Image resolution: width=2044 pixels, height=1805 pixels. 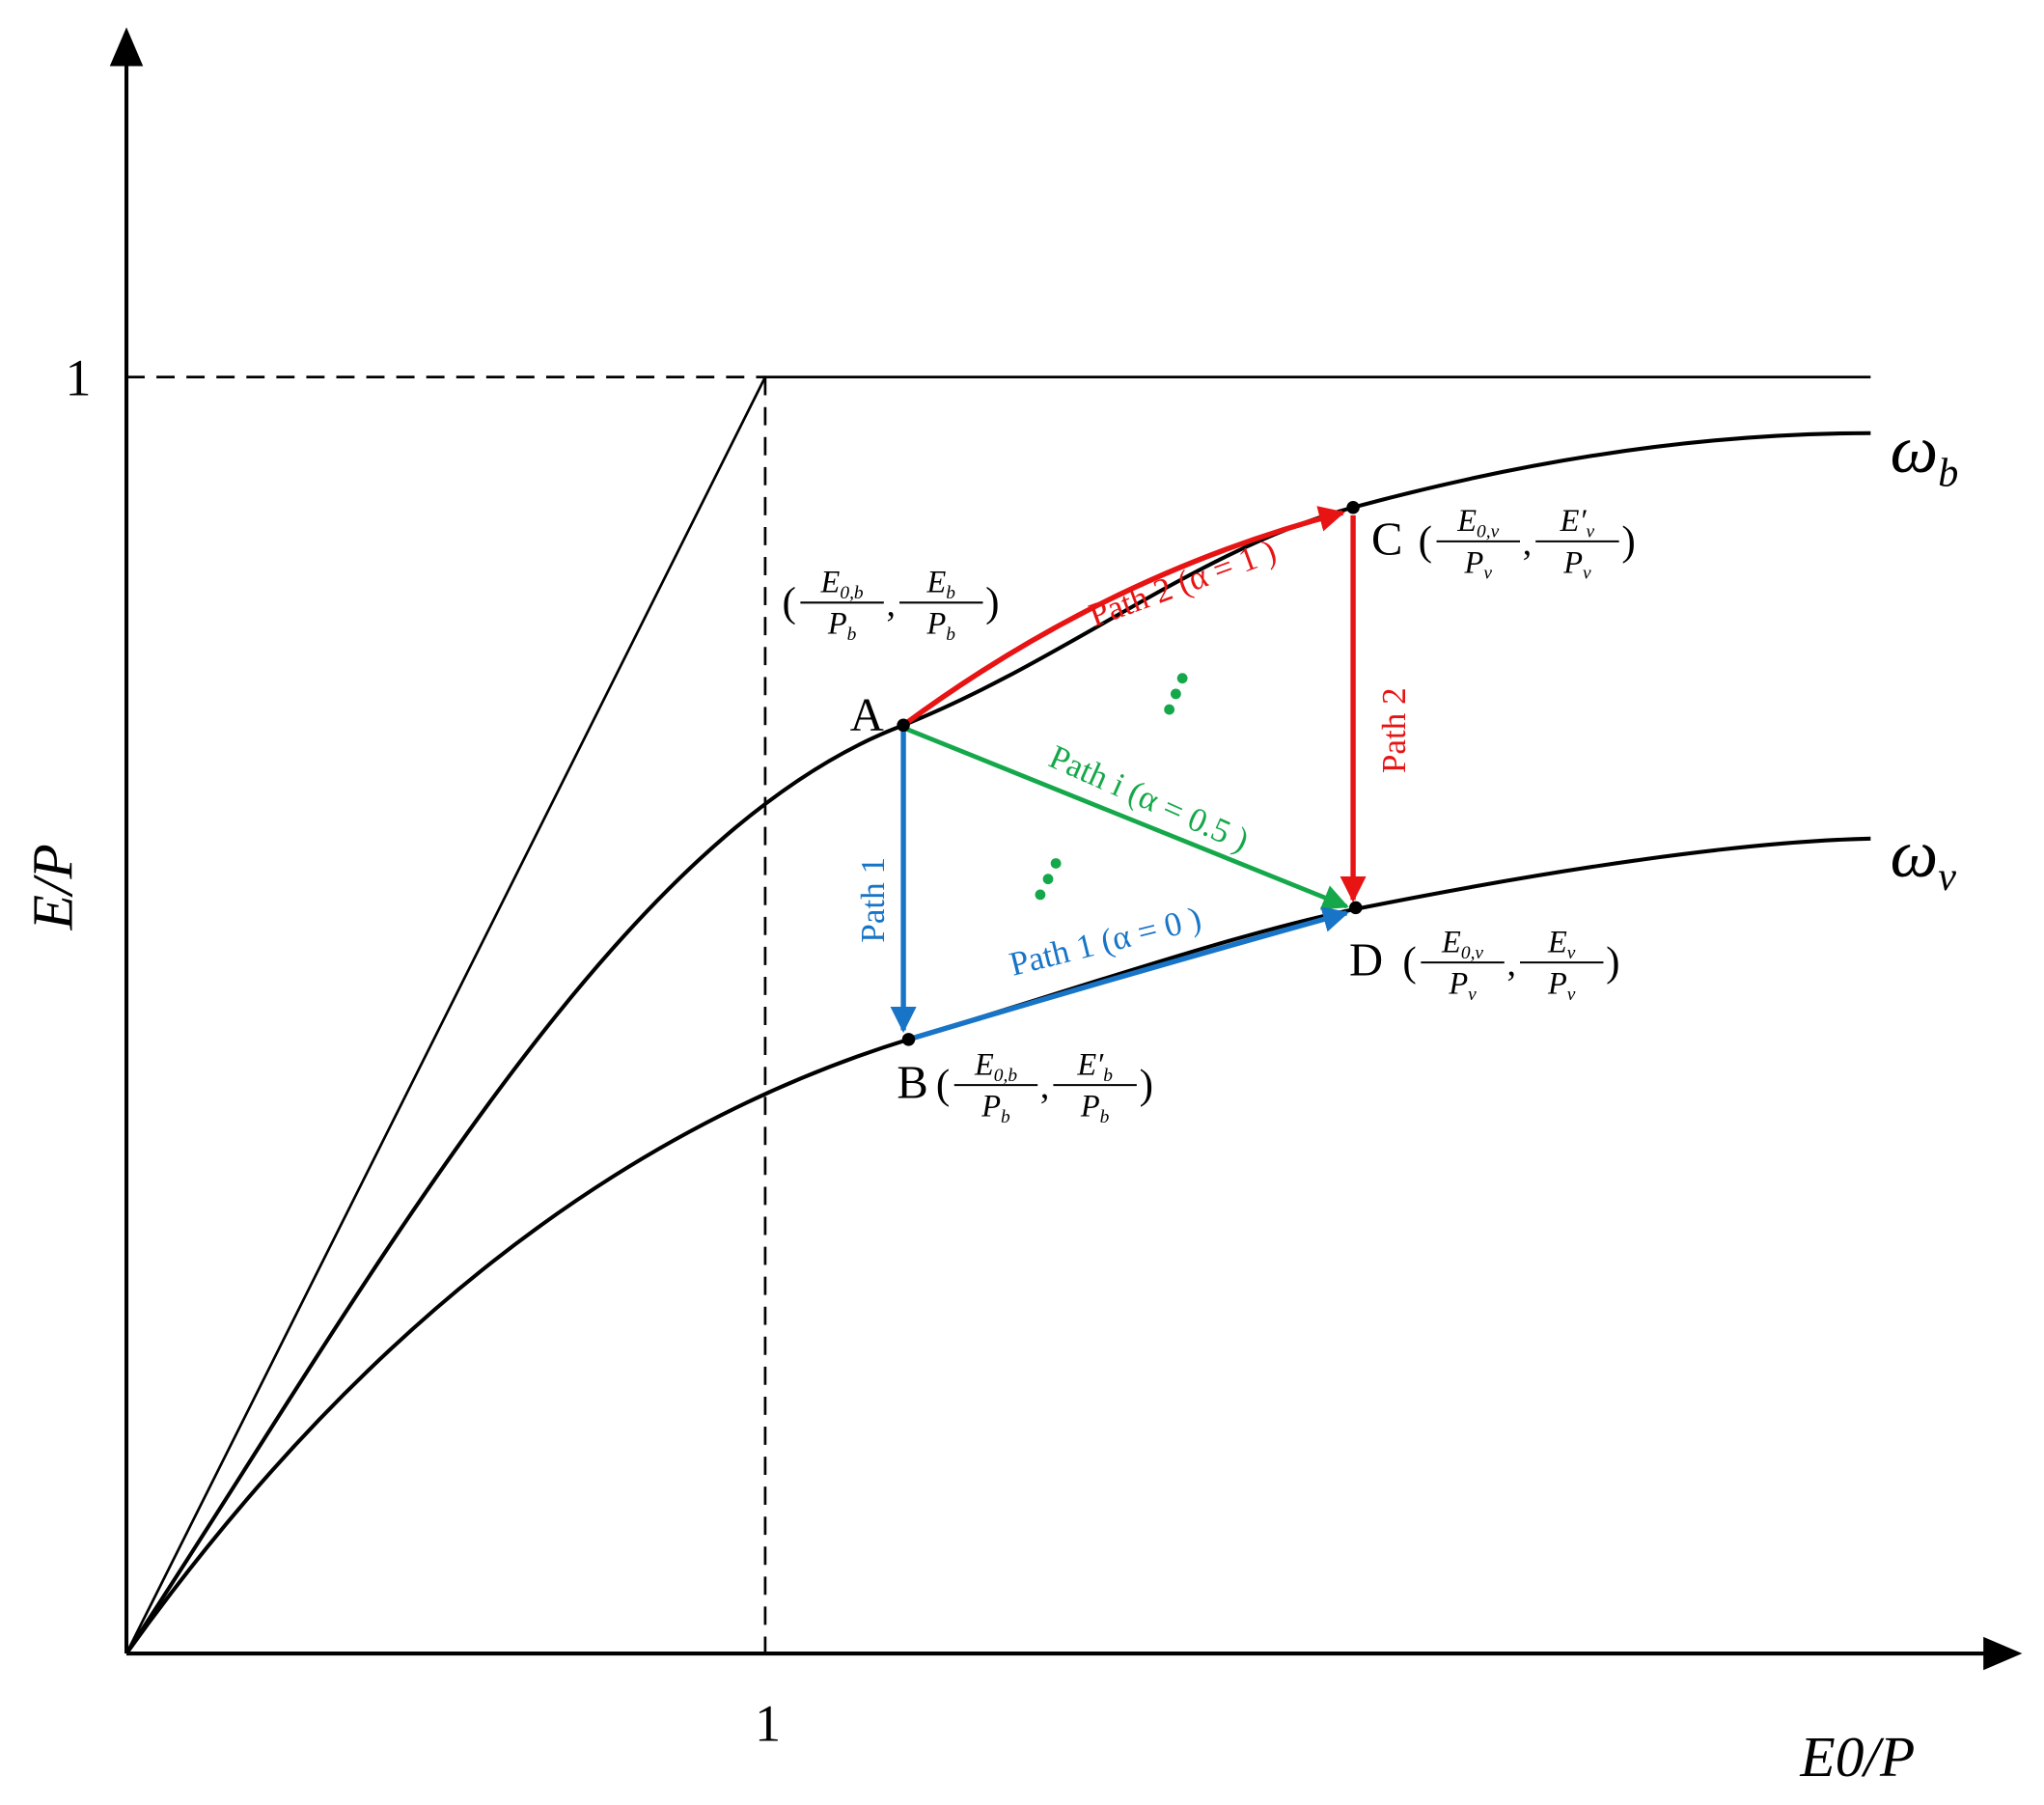 I want to click on y-tick-label: 1, so click(x=79, y=378).